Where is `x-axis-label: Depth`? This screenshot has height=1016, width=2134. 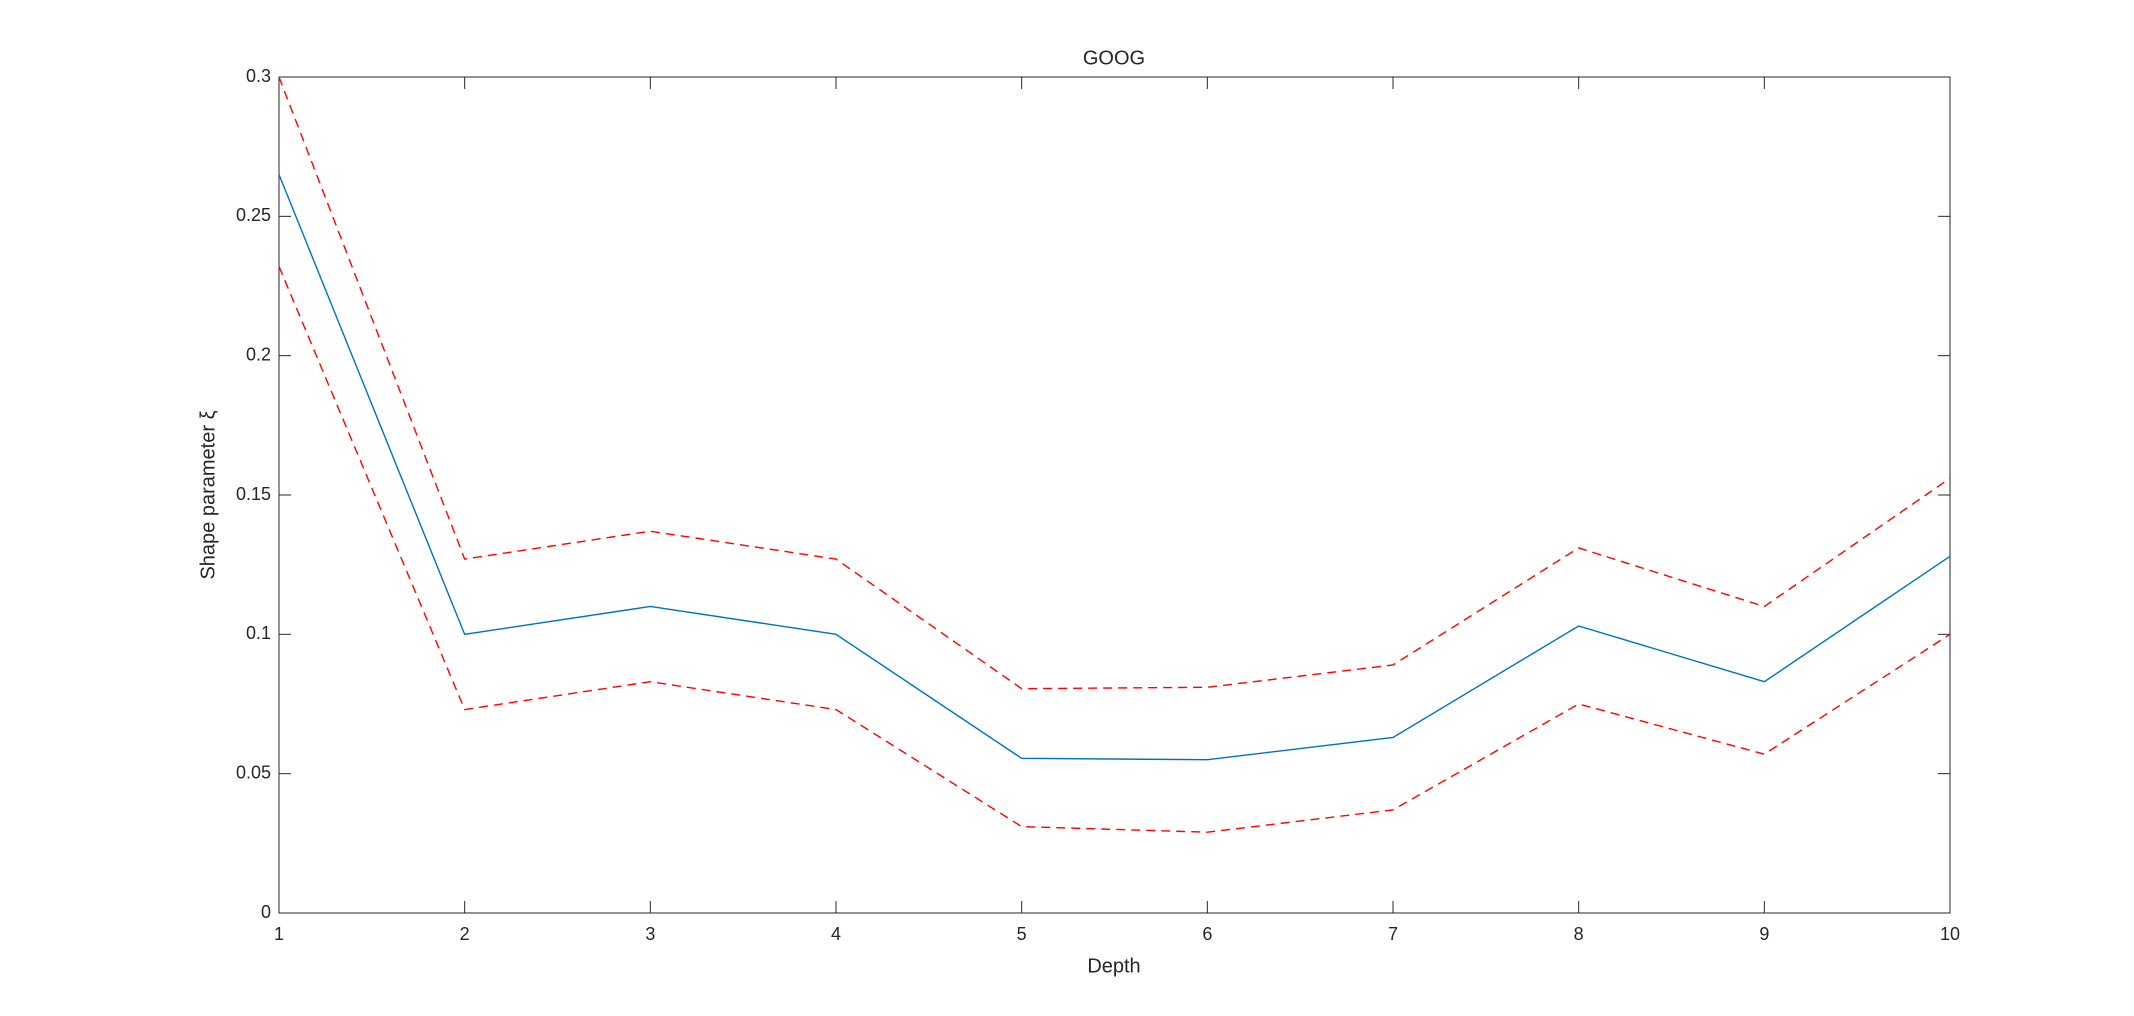 x-axis-label: Depth is located at coordinates (1113, 966).